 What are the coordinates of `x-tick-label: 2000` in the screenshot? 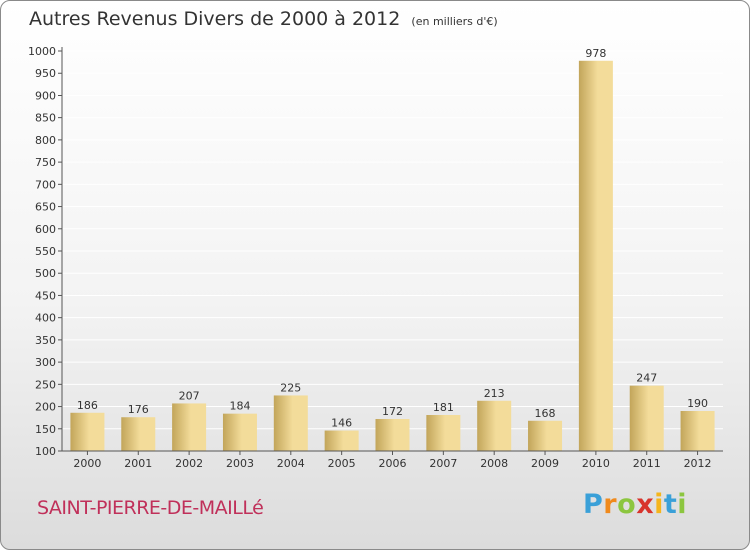 It's located at (87, 463).